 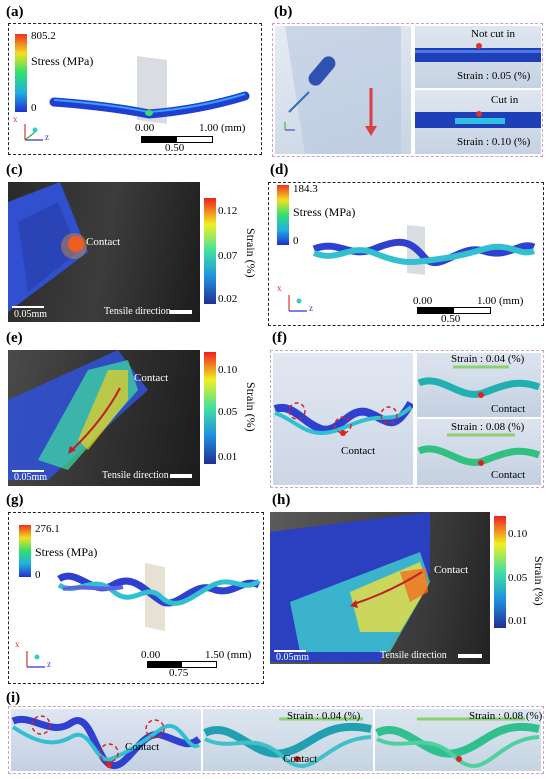 I want to click on panel-c-label: (c), so click(x=14, y=170).